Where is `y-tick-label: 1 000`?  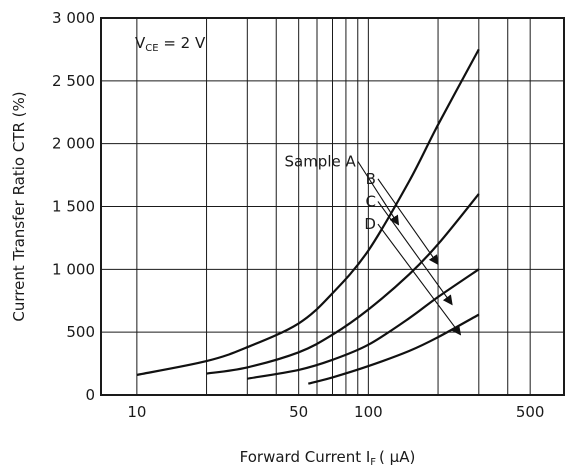 y-tick-label: 1 000 is located at coordinates (73, 269).